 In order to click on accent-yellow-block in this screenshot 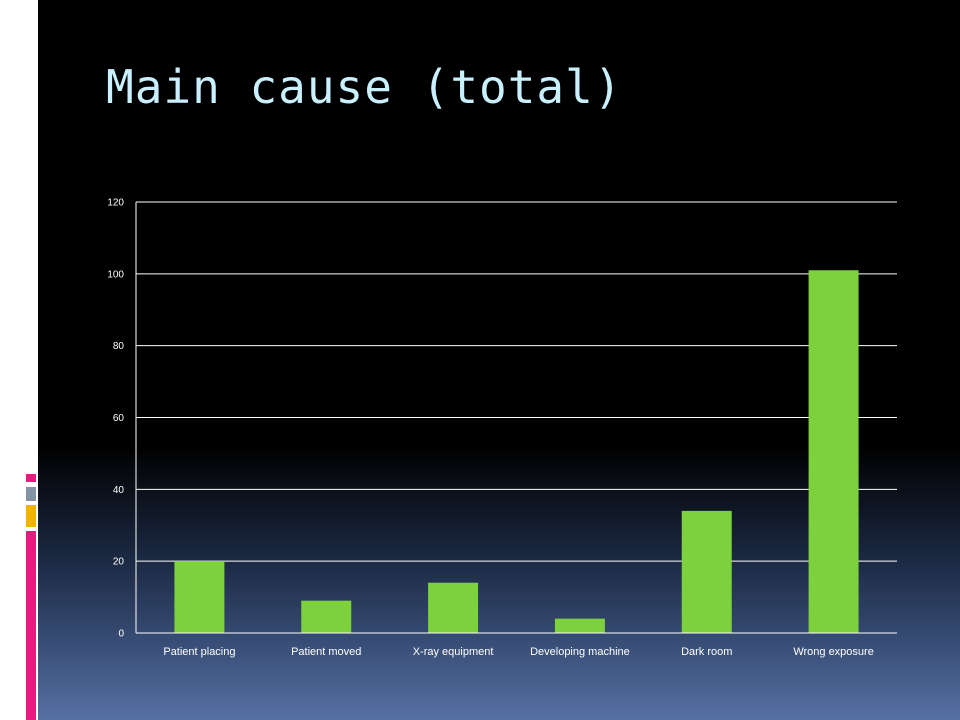, I will do `click(31, 516)`.